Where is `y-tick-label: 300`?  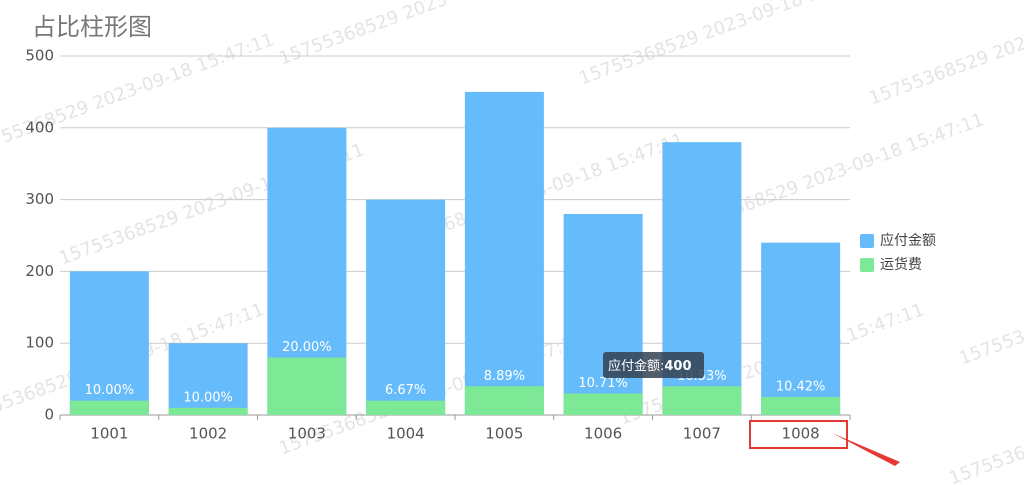
y-tick-label: 300 is located at coordinates (39, 199).